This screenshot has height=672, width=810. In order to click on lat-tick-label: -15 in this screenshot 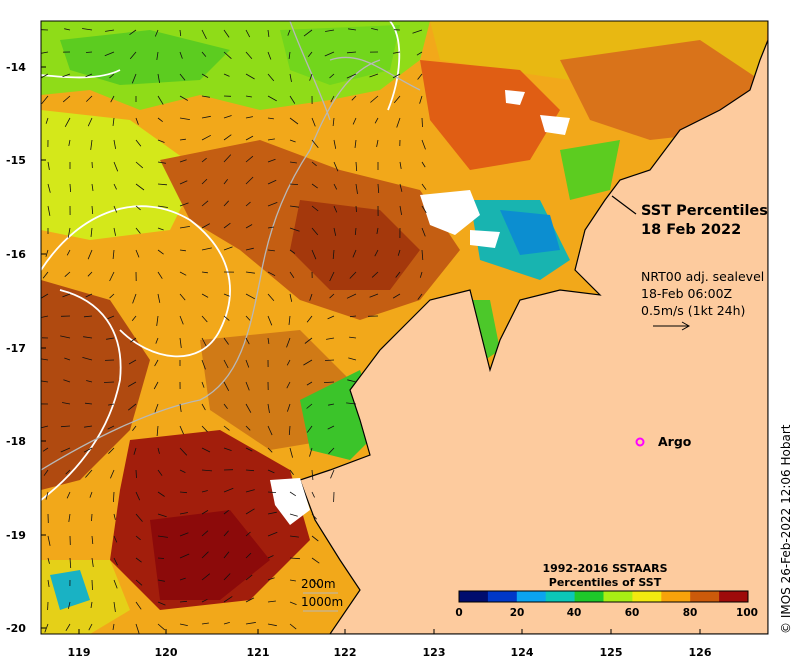, I will do `click(16, 160)`.